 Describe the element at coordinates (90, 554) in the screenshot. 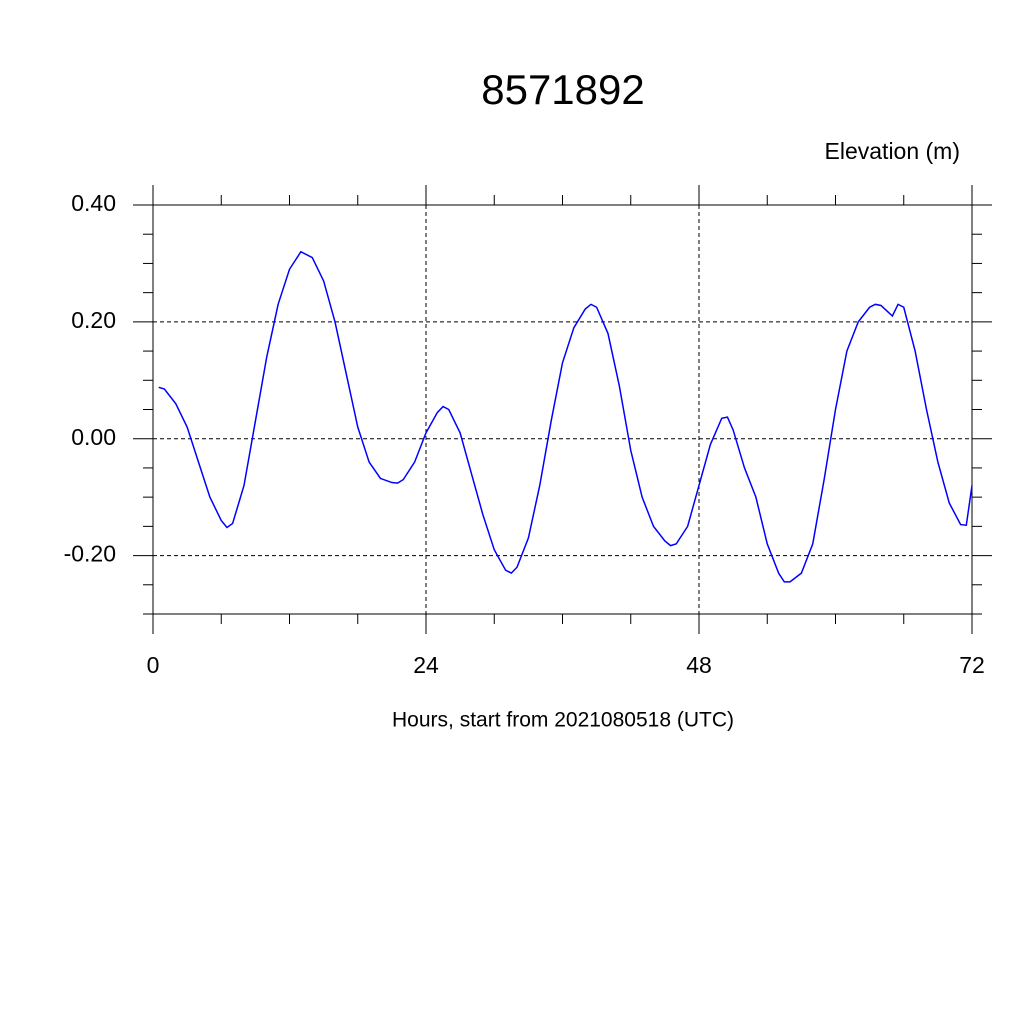

I see `y-tick-label: -0.20` at that location.